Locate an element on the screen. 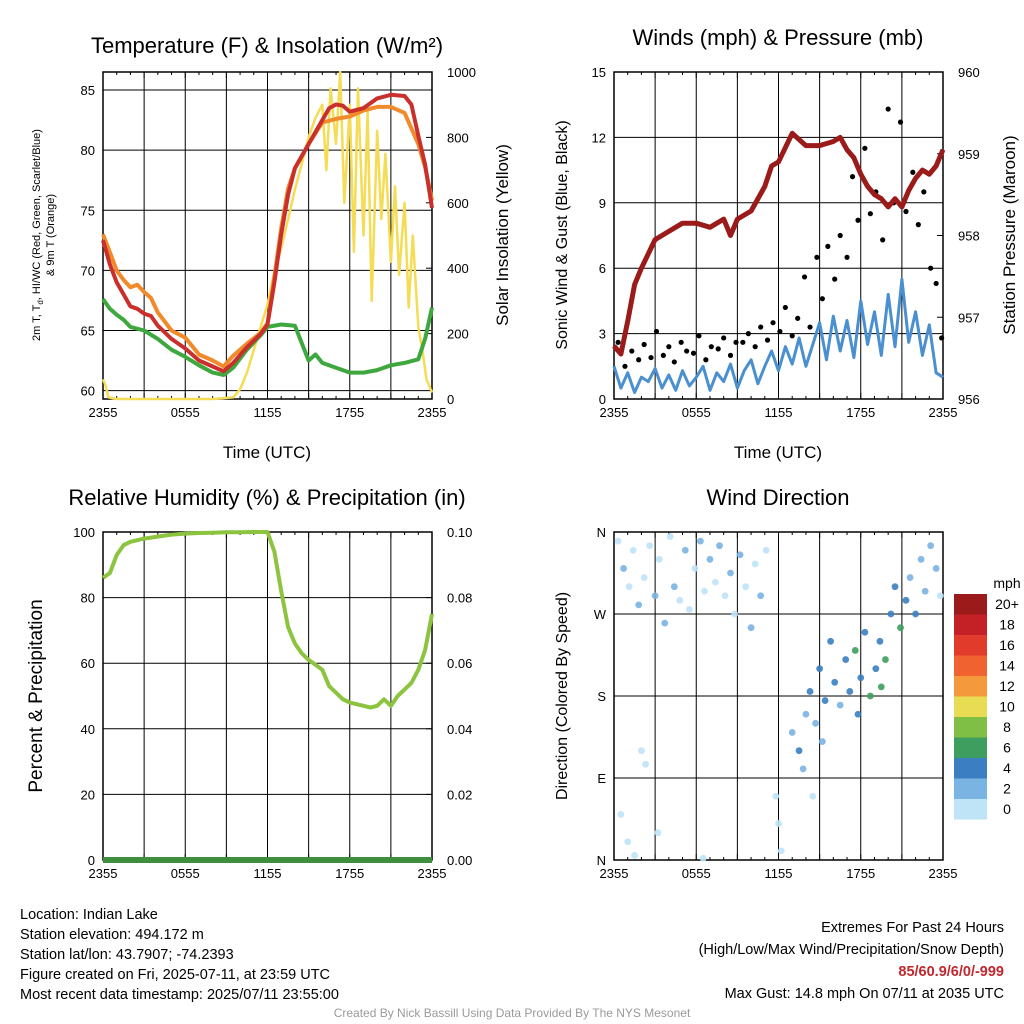 This screenshot has height=1024, width=1024. y-tick-label: 12 is located at coordinates (599, 137).